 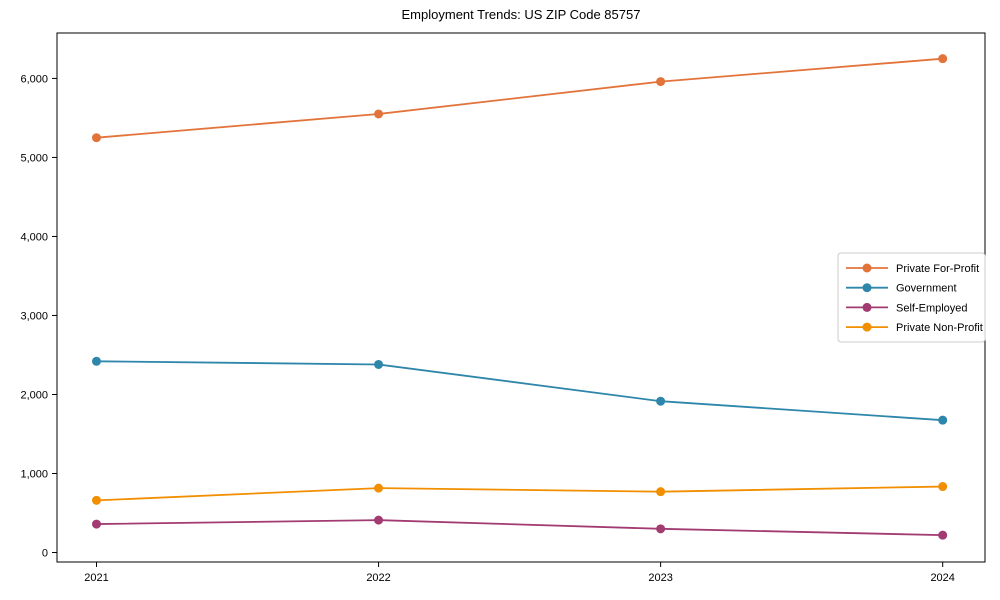 What do you see at coordinates (660, 578) in the screenshot?
I see `x-tick-label: 2023` at bounding box center [660, 578].